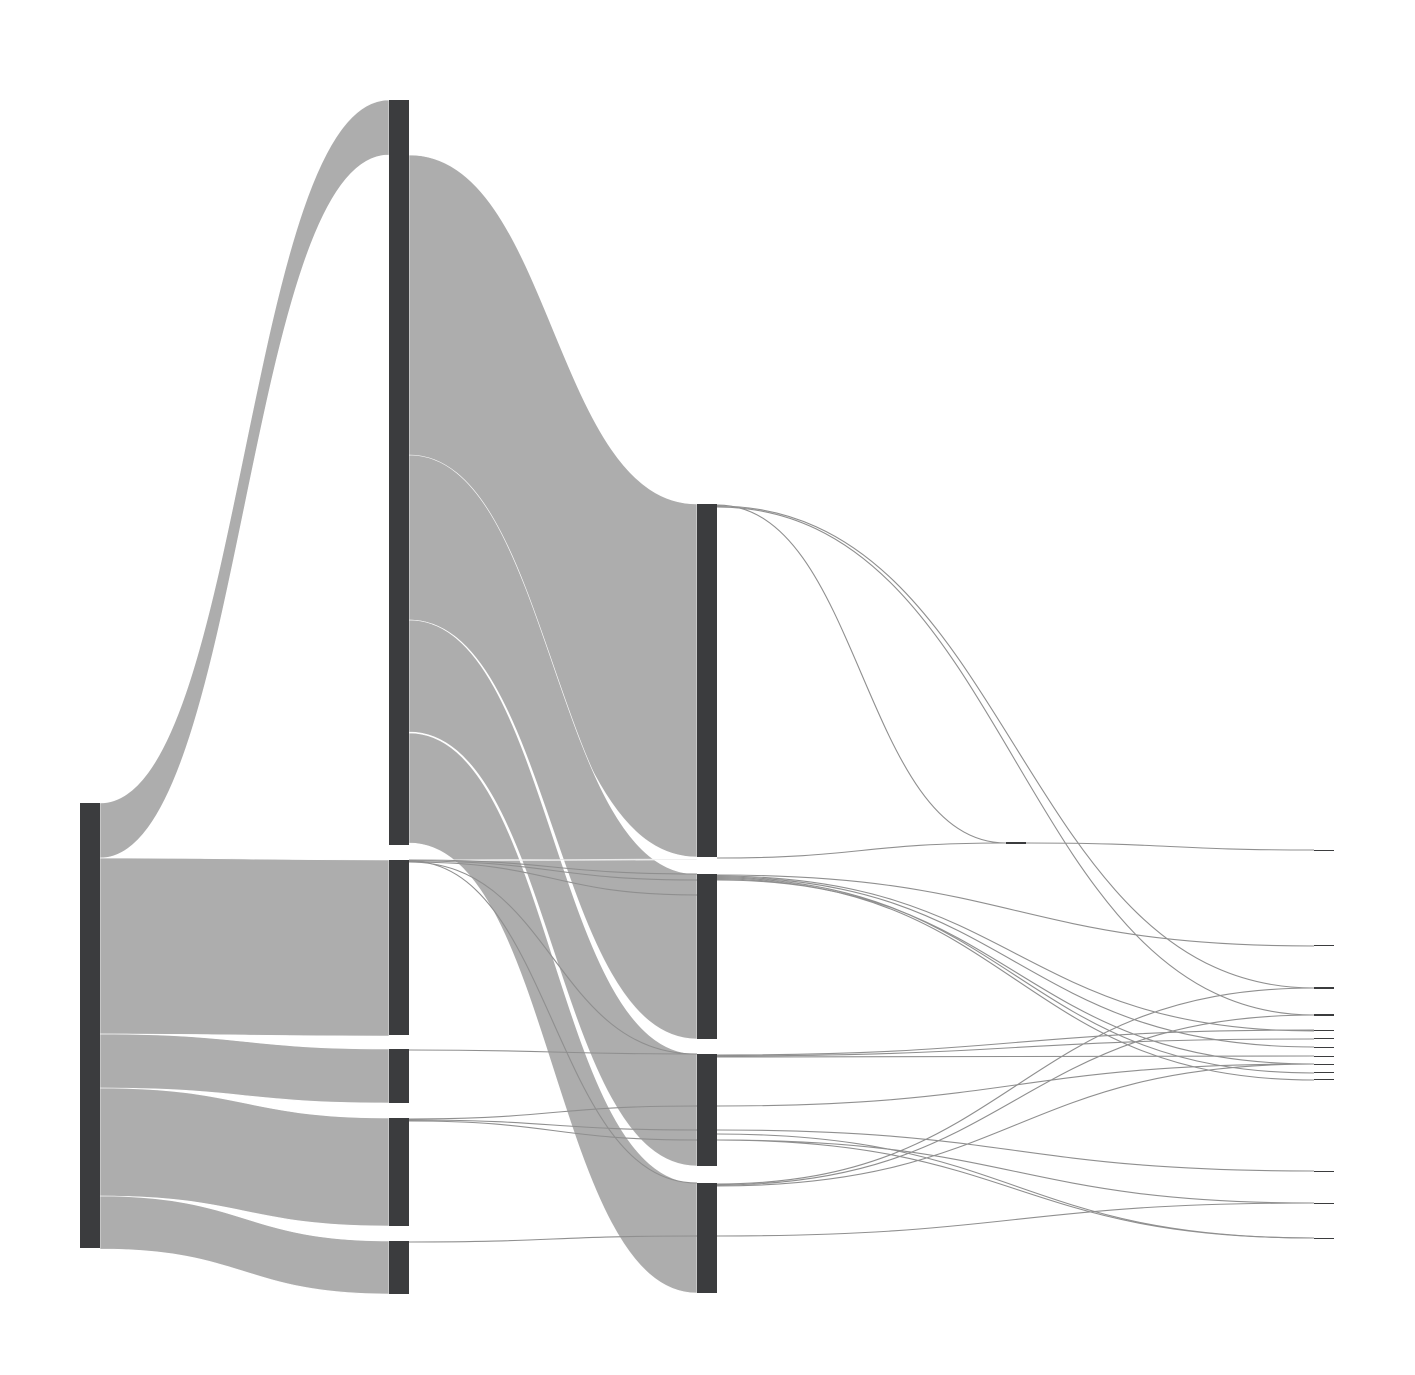 This screenshot has width=1415, height=1375. What do you see at coordinates (1324, 945) in the screenshot?
I see `node-t2` at bounding box center [1324, 945].